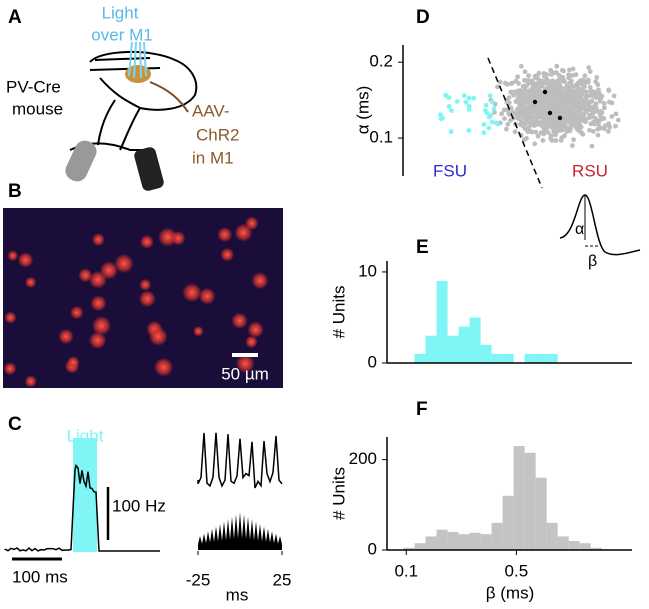  What do you see at coordinates (282, 579) in the screenshot?
I see `x-tick-label: 25` at bounding box center [282, 579].